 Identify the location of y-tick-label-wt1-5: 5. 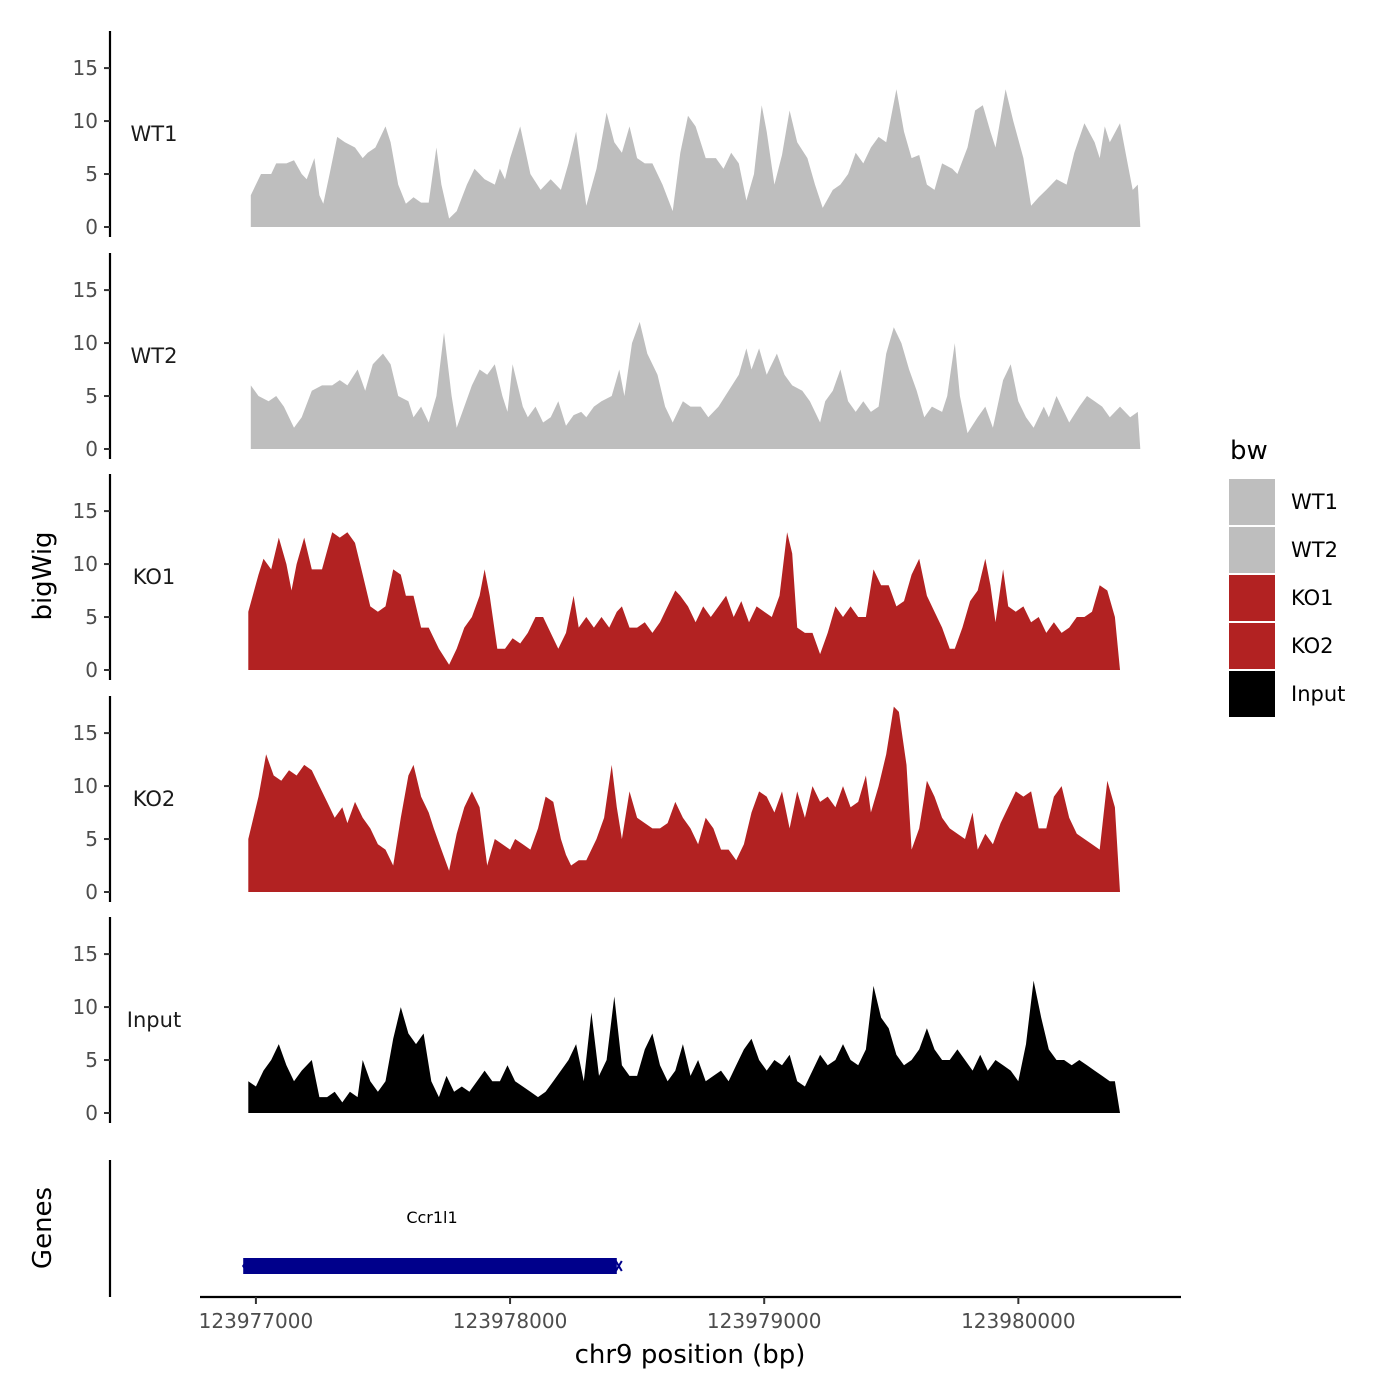
(91, 174).